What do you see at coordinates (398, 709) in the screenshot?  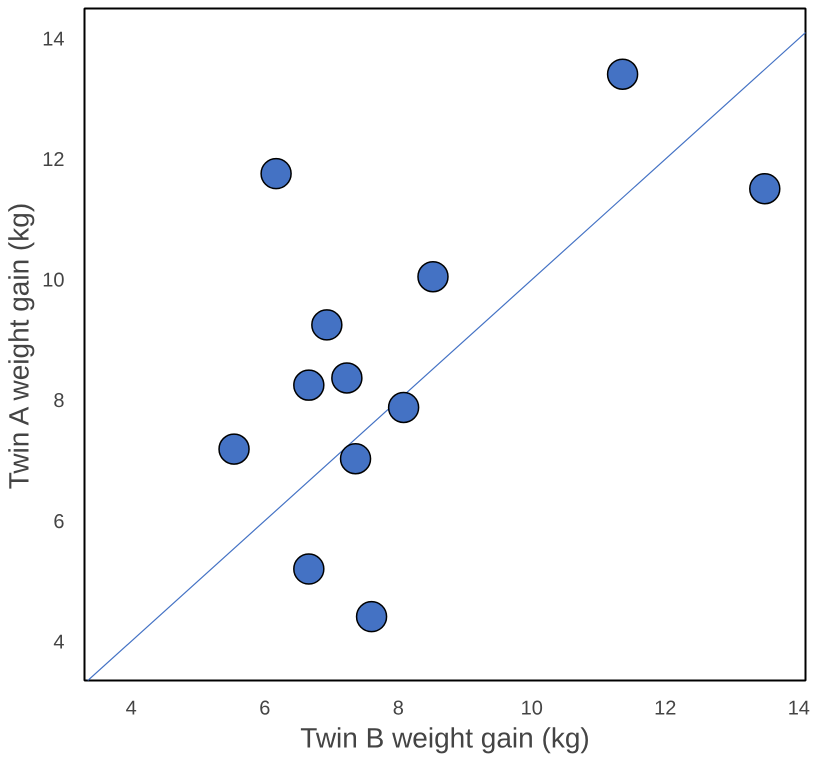 I see `x-tick-label: 8` at bounding box center [398, 709].